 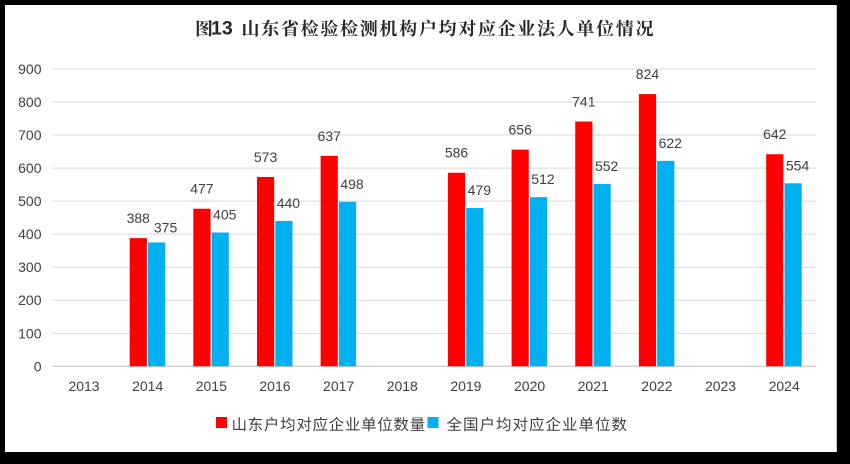 What do you see at coordinates (30, 102) in the screenshot?
I see `svg-text: 800` at bounding box center [30, 102].